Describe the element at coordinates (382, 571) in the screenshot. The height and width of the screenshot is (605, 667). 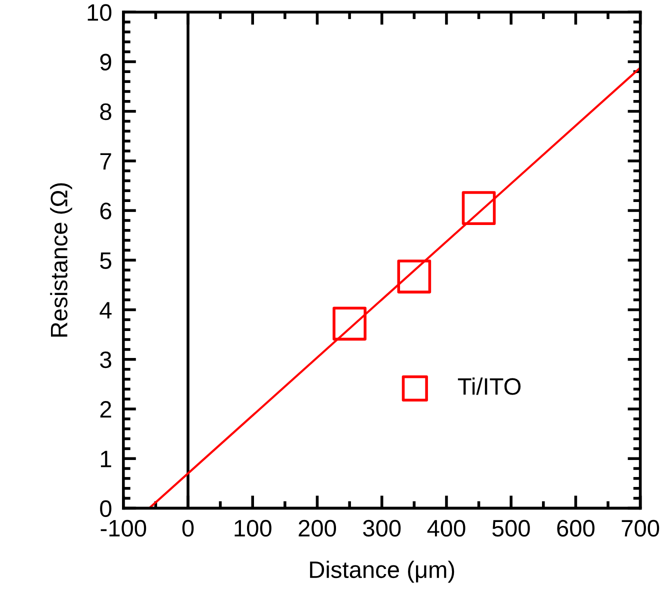
I see `x-axis-title: Distance (μm)` at that location.